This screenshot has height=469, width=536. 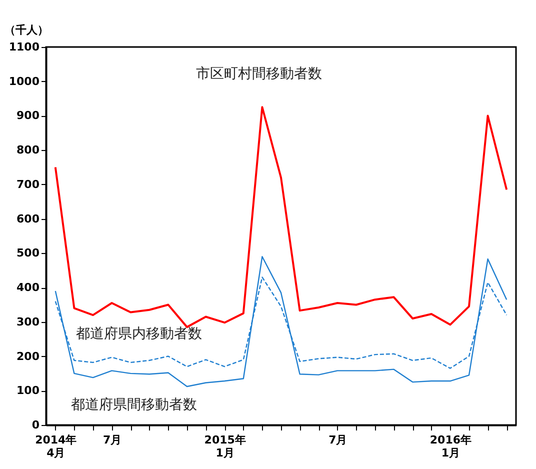 I want to click on y-tick-label: 600, so click(x=28, y=219).